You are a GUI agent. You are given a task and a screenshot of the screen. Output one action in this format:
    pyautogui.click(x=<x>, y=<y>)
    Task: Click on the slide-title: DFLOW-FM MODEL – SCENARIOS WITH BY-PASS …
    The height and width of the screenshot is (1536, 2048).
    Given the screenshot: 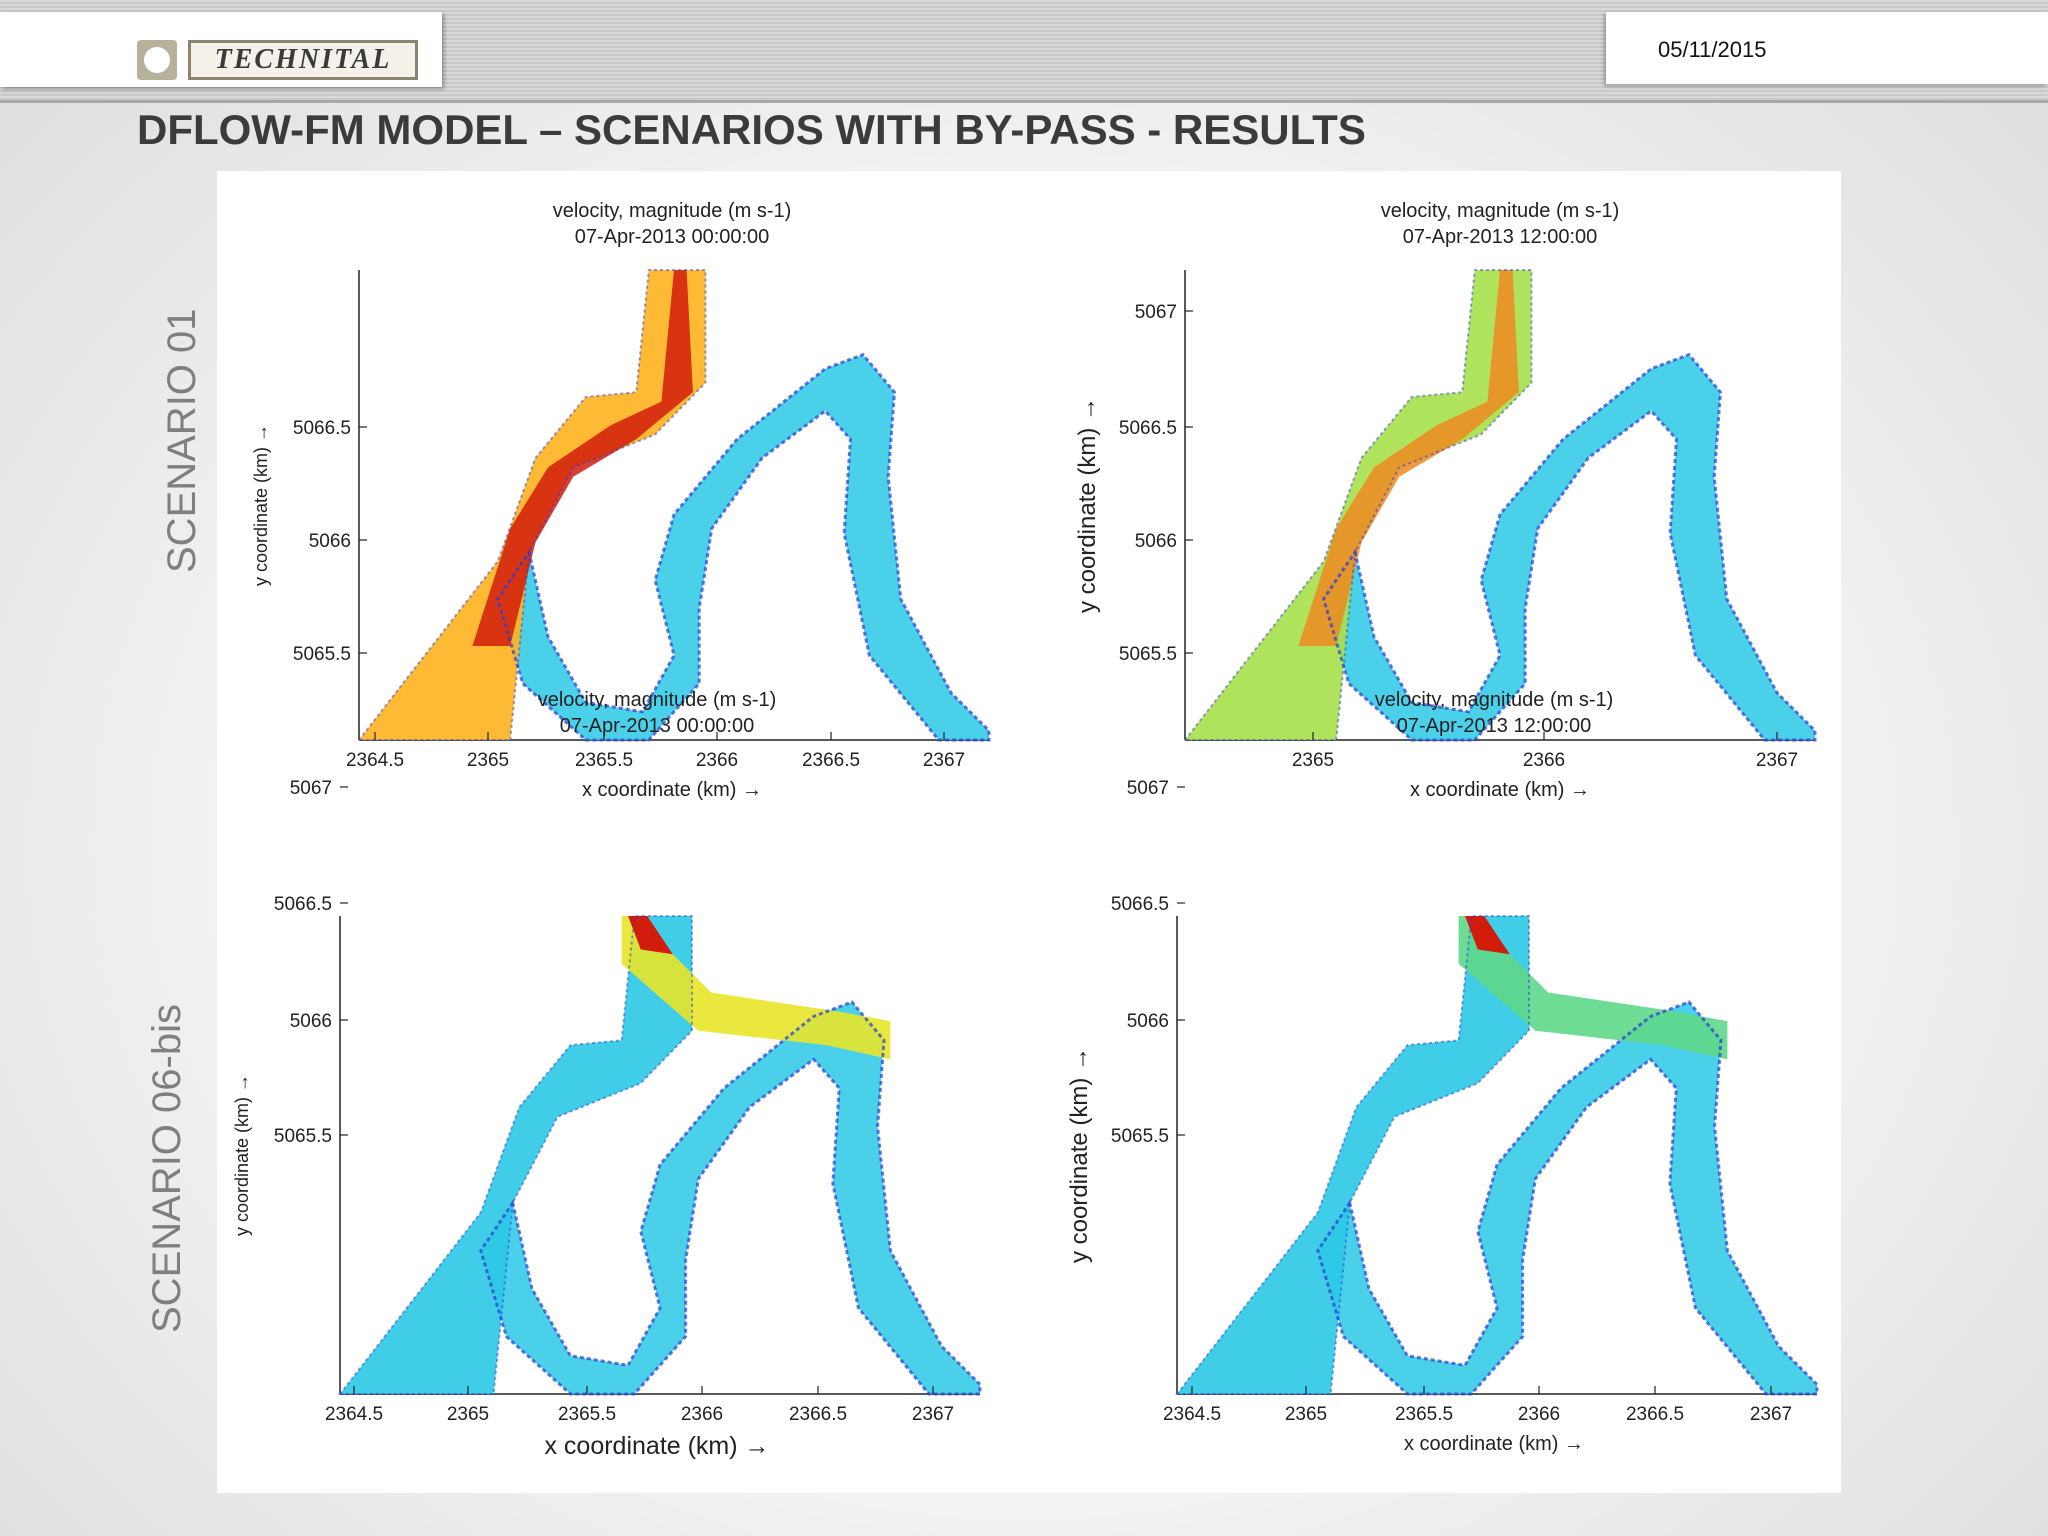 What is the action you would take?
    pyautogui.click(x=751, y=129)
    